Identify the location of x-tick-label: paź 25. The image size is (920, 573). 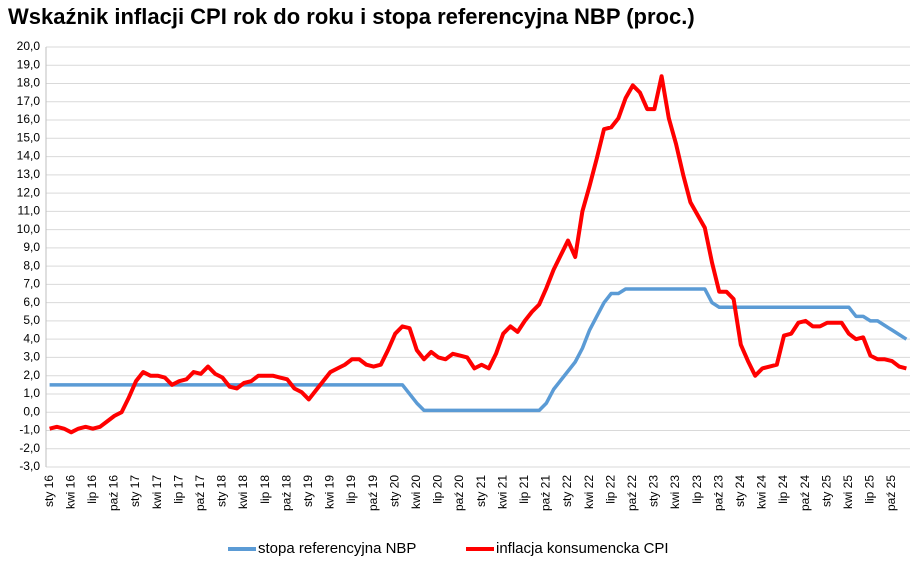
(891, 493).